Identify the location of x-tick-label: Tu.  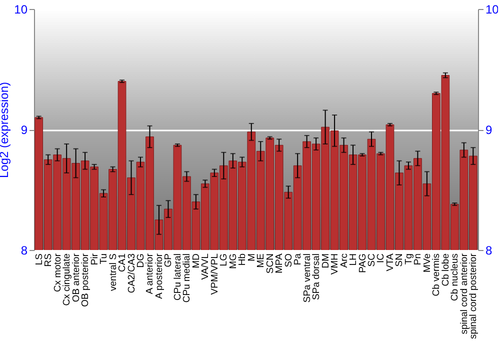
(104, 259).